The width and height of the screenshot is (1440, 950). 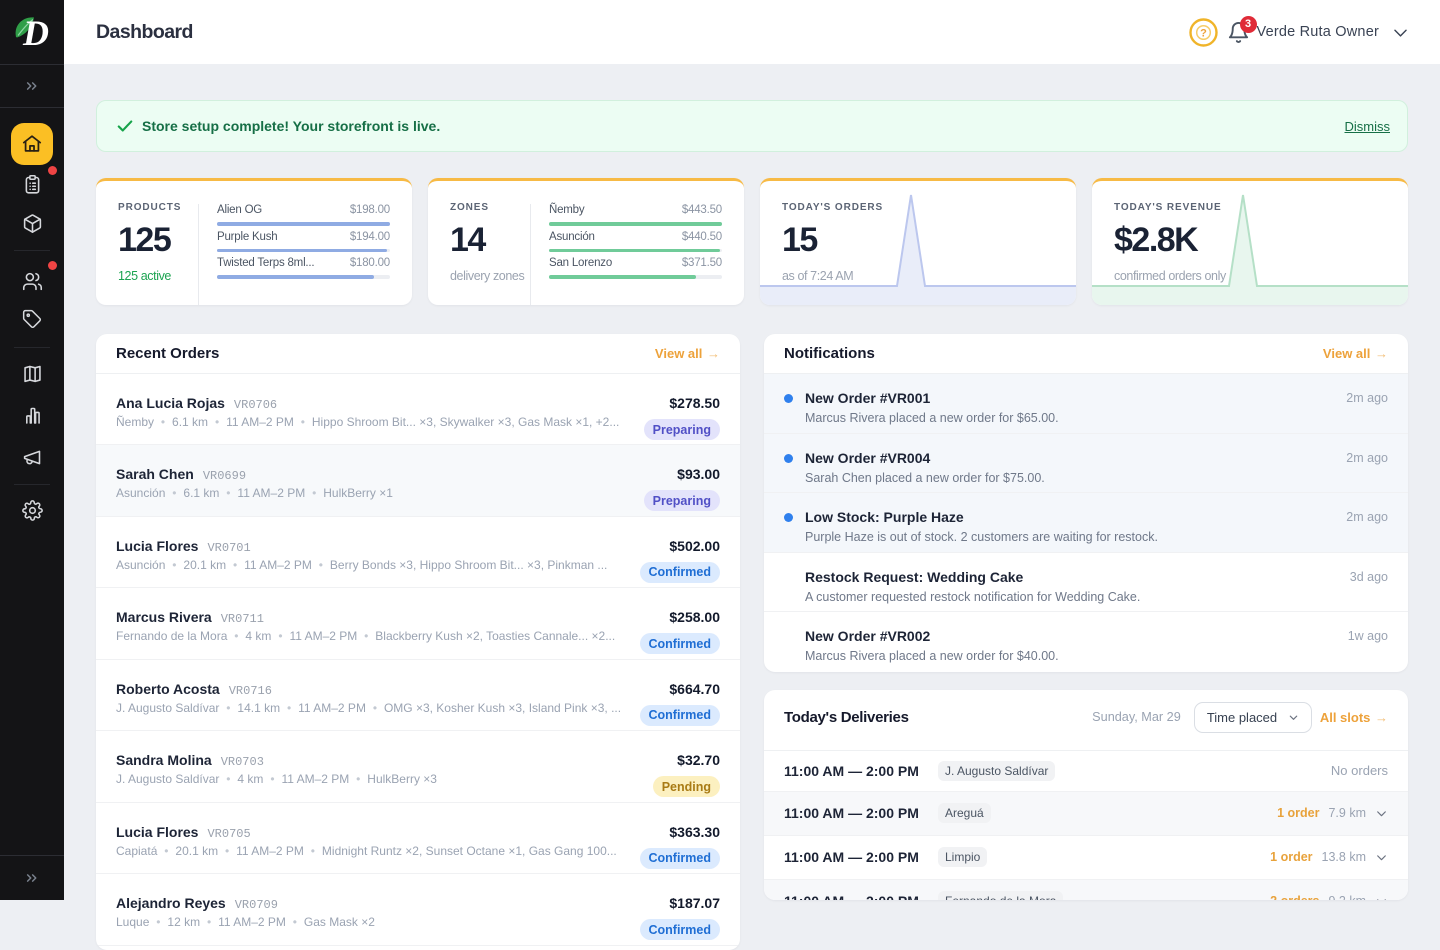 I want to click on svg-text: D, so click(x=35, y=33).